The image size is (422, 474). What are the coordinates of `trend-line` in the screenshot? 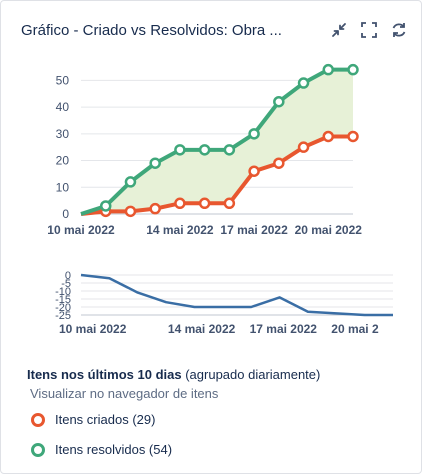 It's located at (236, 295).